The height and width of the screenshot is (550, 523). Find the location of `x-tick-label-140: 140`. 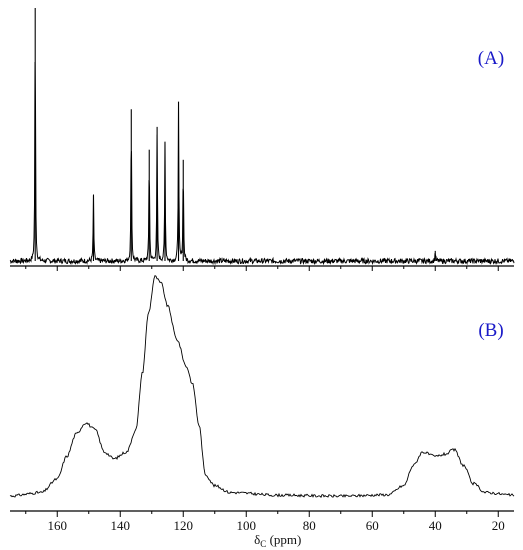

x-tick-label-140: 140 is located at coordinates (121, 525).